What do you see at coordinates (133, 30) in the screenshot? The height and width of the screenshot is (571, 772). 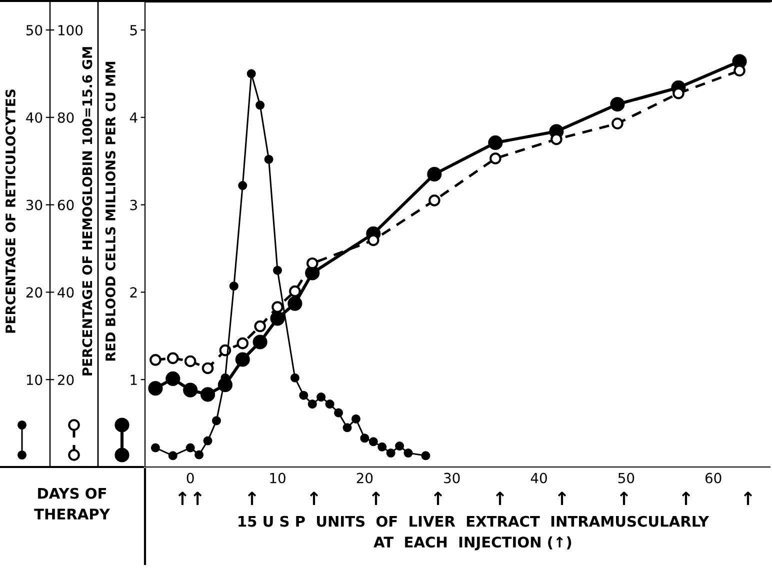 I see `y-tick-label: 5` at bounding box center [133, 30].